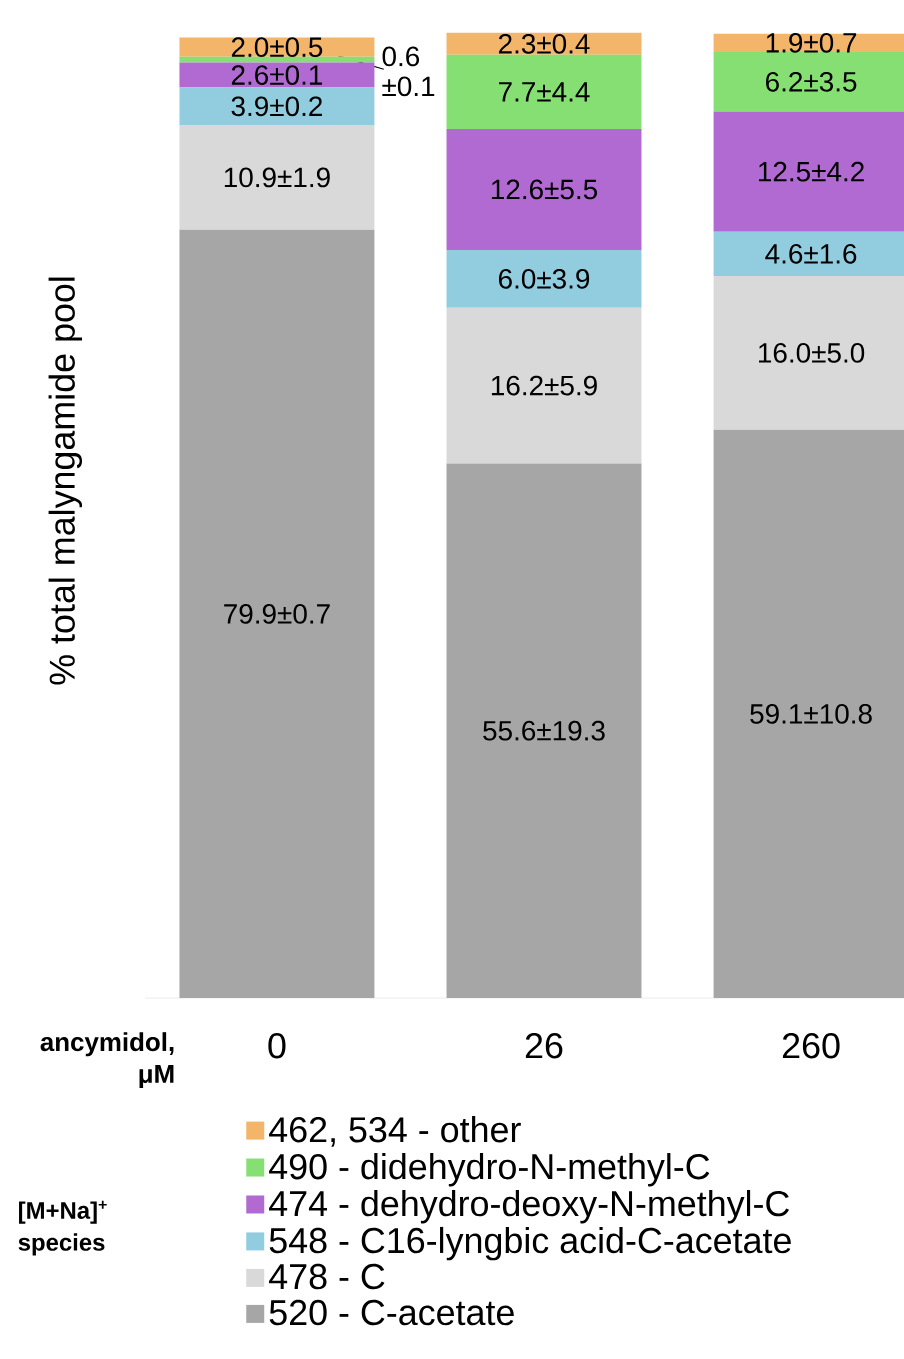 The image size is (904, 1359). What do you see at coordinates (395, 1131) in the screenshot?
I see `legend-label: 462, 534 - other` at bounding box center [395, 1131].